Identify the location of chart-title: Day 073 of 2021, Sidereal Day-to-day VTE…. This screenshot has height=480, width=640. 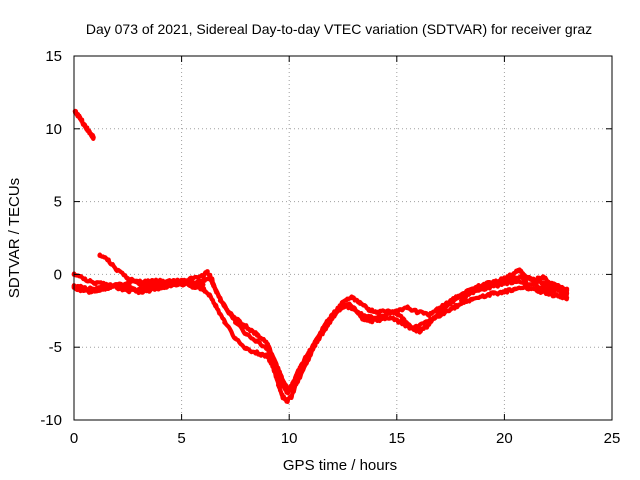
(339, 29).